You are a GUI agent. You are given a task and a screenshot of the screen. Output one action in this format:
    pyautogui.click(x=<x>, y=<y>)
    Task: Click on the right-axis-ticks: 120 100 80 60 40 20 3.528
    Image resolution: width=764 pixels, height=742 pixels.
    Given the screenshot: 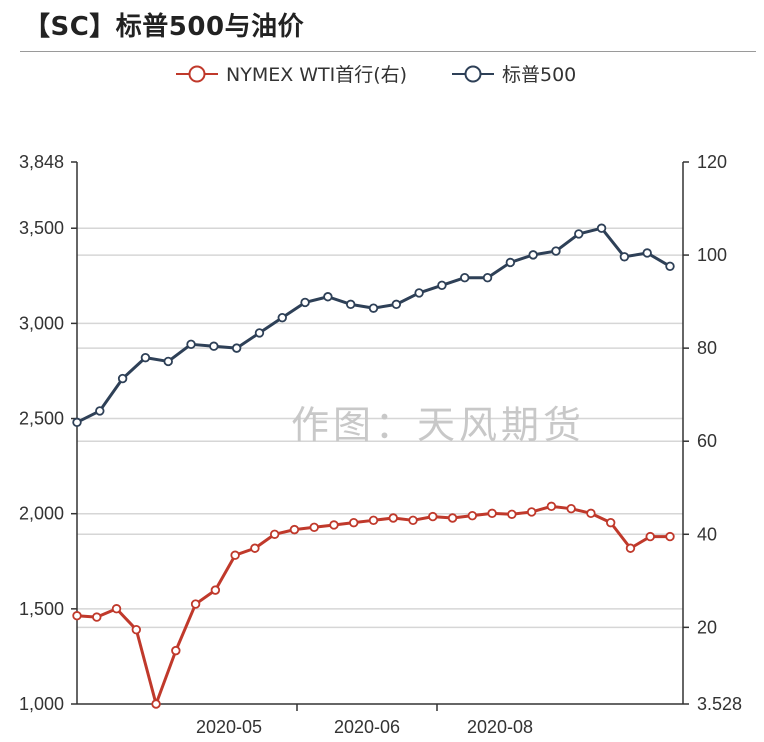 What is the action you would take?
    pyautogui.click(x=712, y=433)
    